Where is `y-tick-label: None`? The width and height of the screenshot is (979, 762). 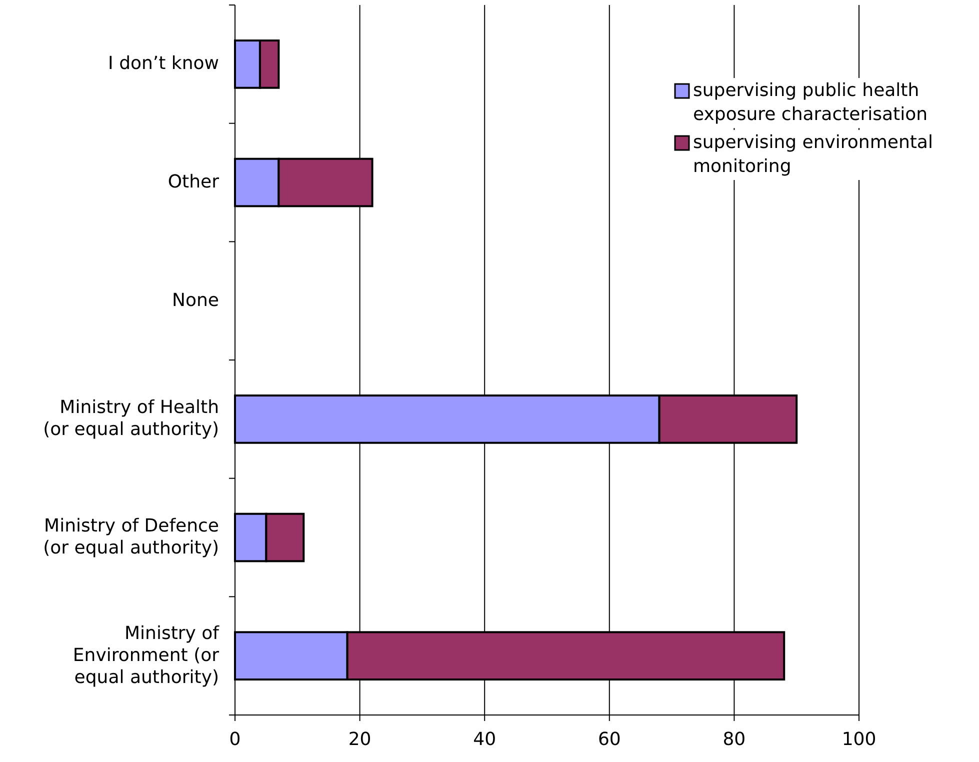 y-tick-label: None is located at coordinates (195, 300).